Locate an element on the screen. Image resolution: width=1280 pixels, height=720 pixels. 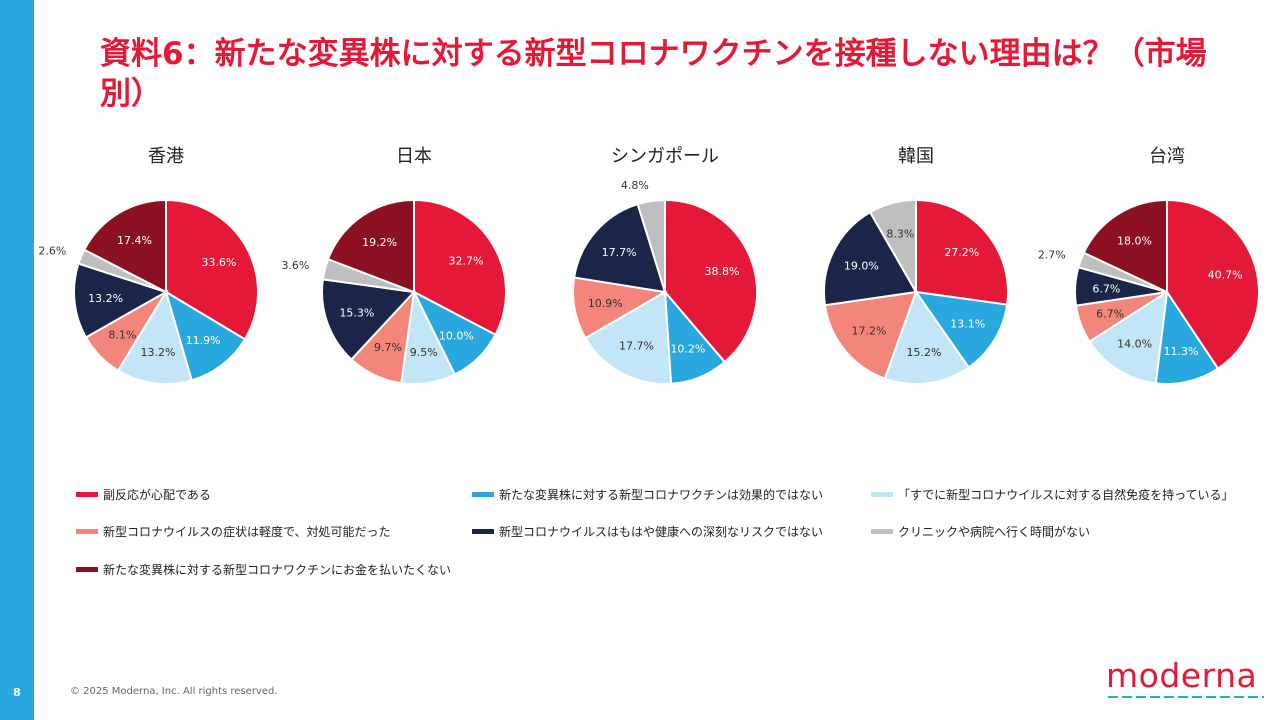
data-label: 2.7% is located at coordinates (1052, 254).